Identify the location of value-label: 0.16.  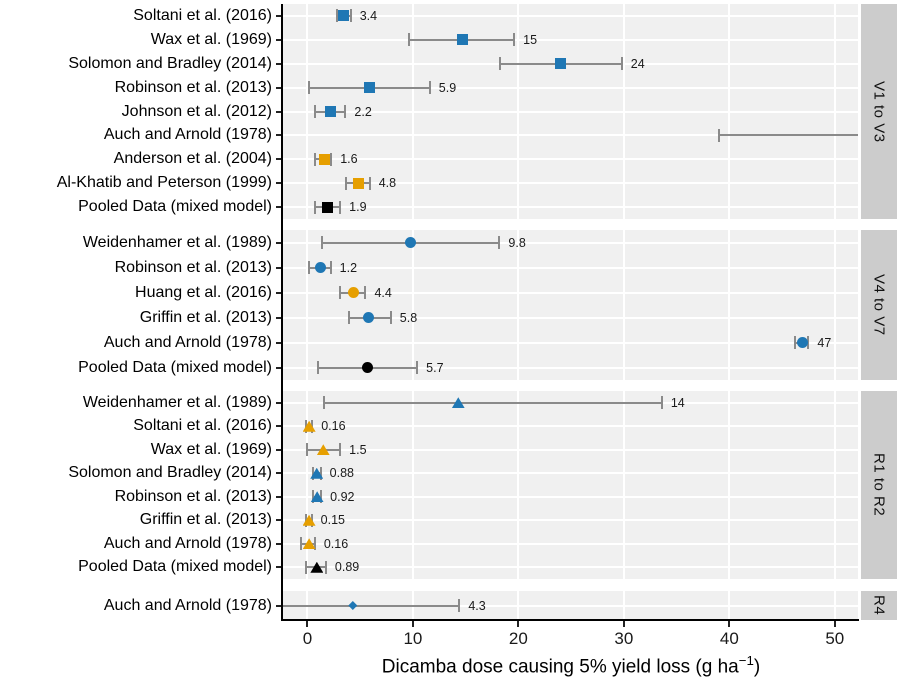
(333, 426).